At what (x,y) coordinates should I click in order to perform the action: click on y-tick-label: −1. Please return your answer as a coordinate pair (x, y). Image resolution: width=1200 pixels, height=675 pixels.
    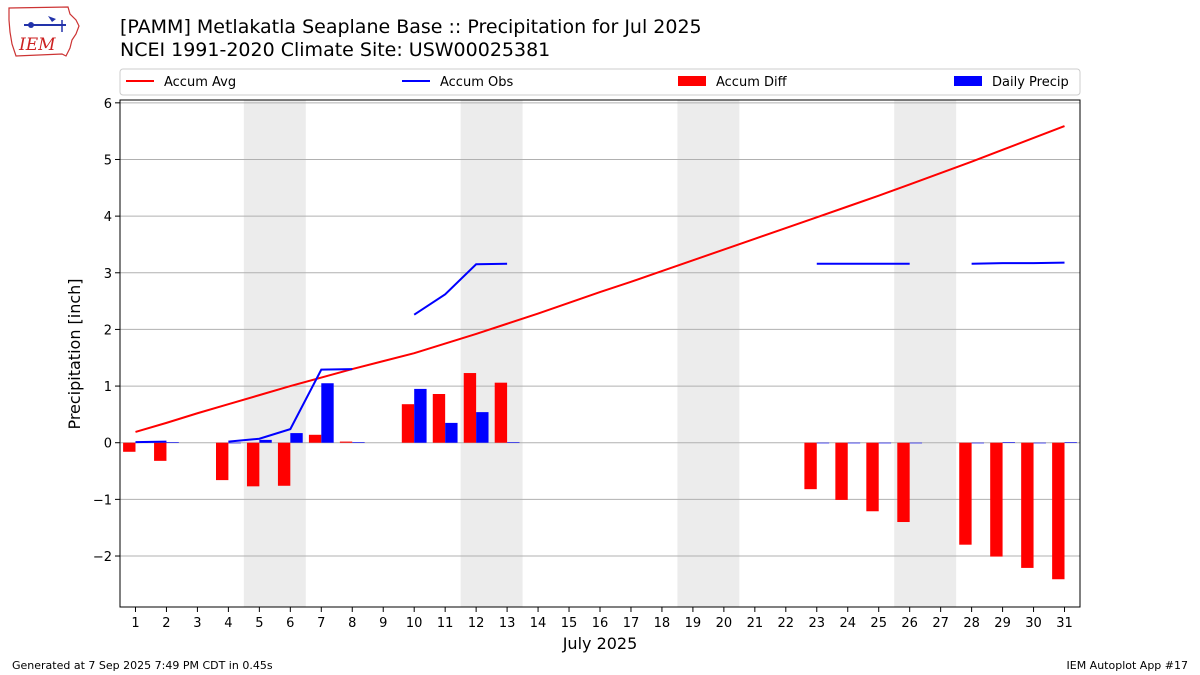
    Looking at the image, I should click on (102, 500).